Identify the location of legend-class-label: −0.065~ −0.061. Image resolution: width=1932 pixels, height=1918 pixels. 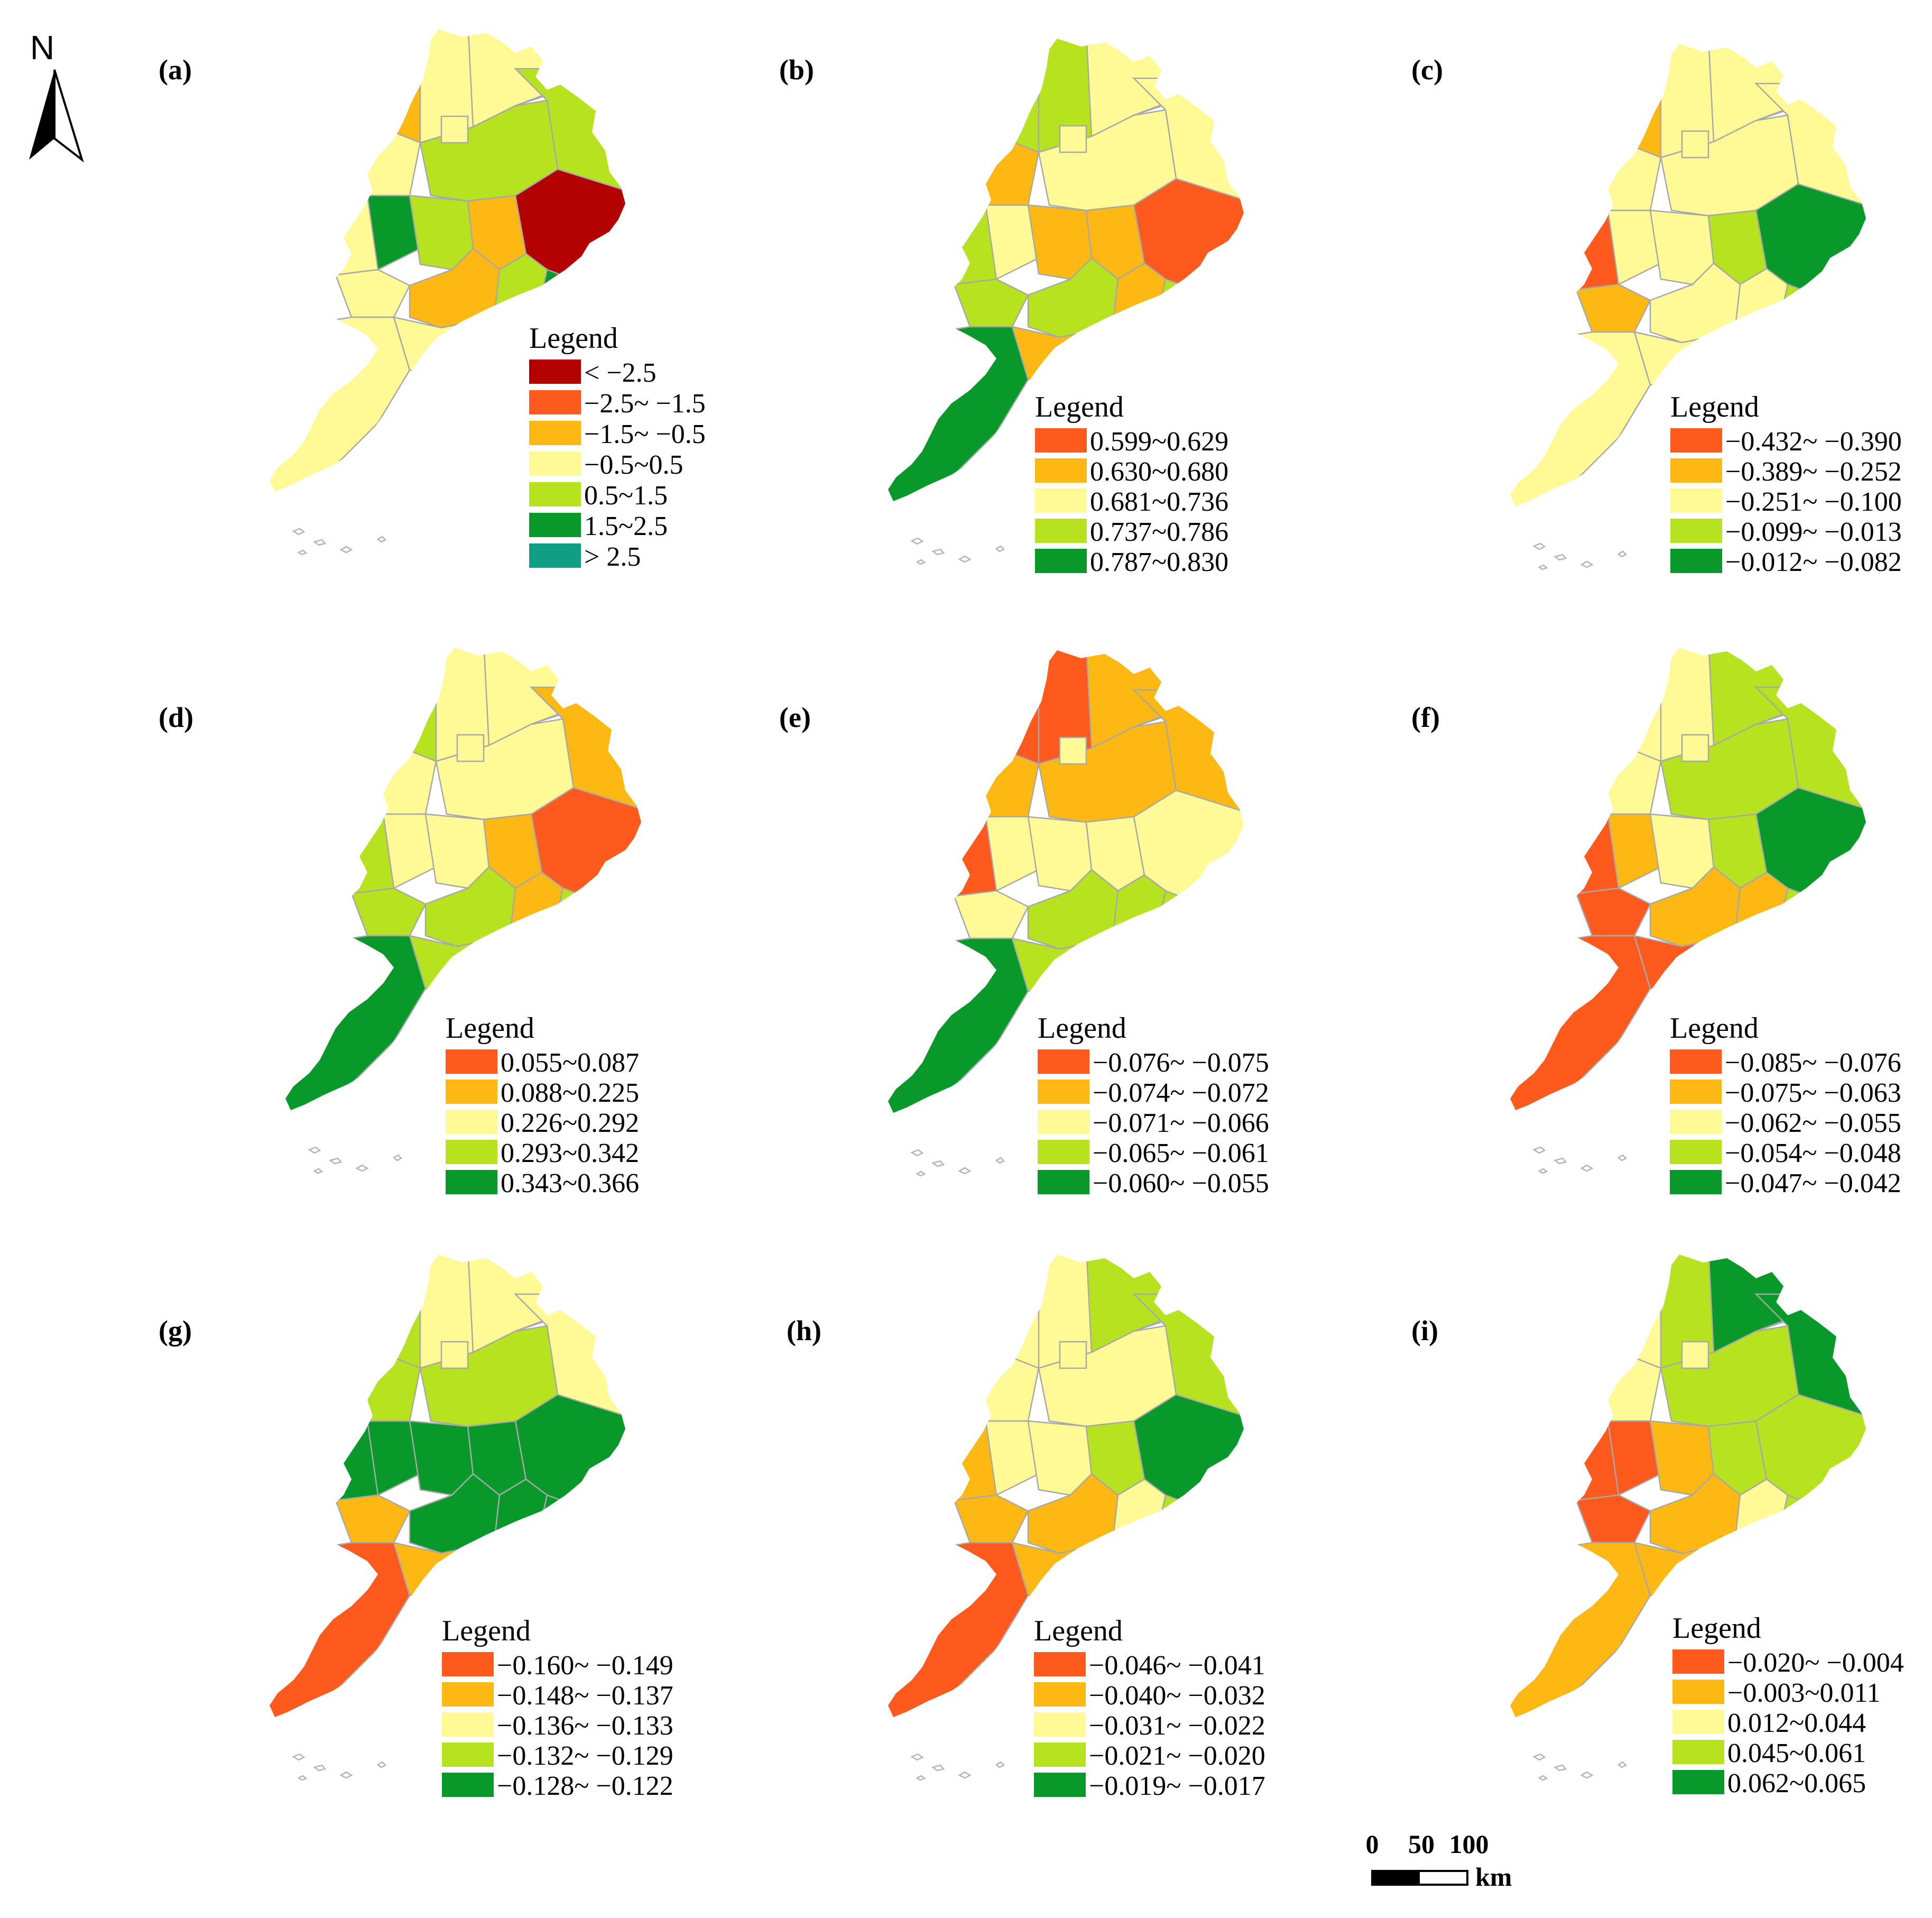
(1181, 1153).